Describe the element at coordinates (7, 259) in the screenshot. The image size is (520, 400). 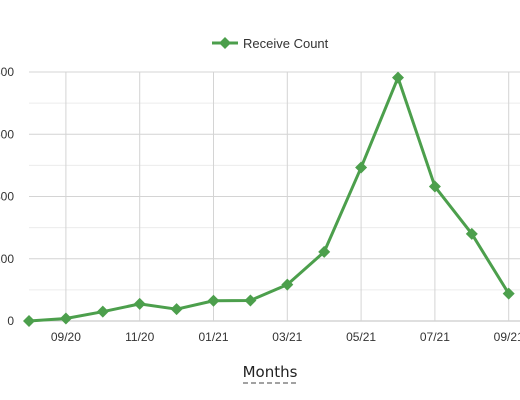
I see `y-tick-label: 200` at that location.